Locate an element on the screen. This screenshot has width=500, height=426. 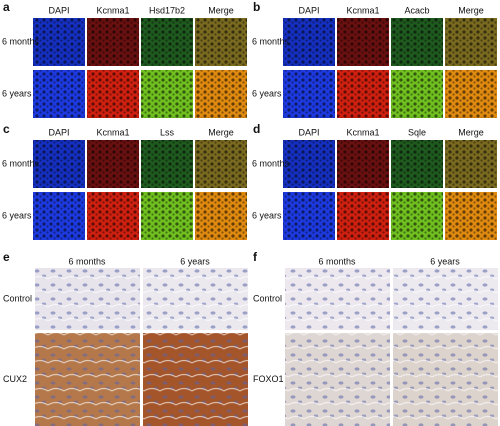
panel-letter: e is located at coordinates (6, 257).